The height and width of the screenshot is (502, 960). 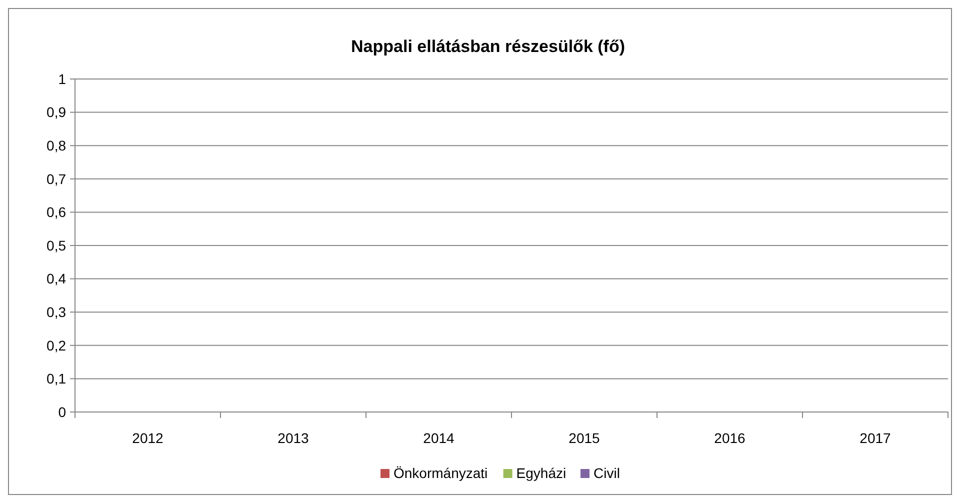 I want to click on legend-label: Önkormányzati, so click(x=441, y=473).